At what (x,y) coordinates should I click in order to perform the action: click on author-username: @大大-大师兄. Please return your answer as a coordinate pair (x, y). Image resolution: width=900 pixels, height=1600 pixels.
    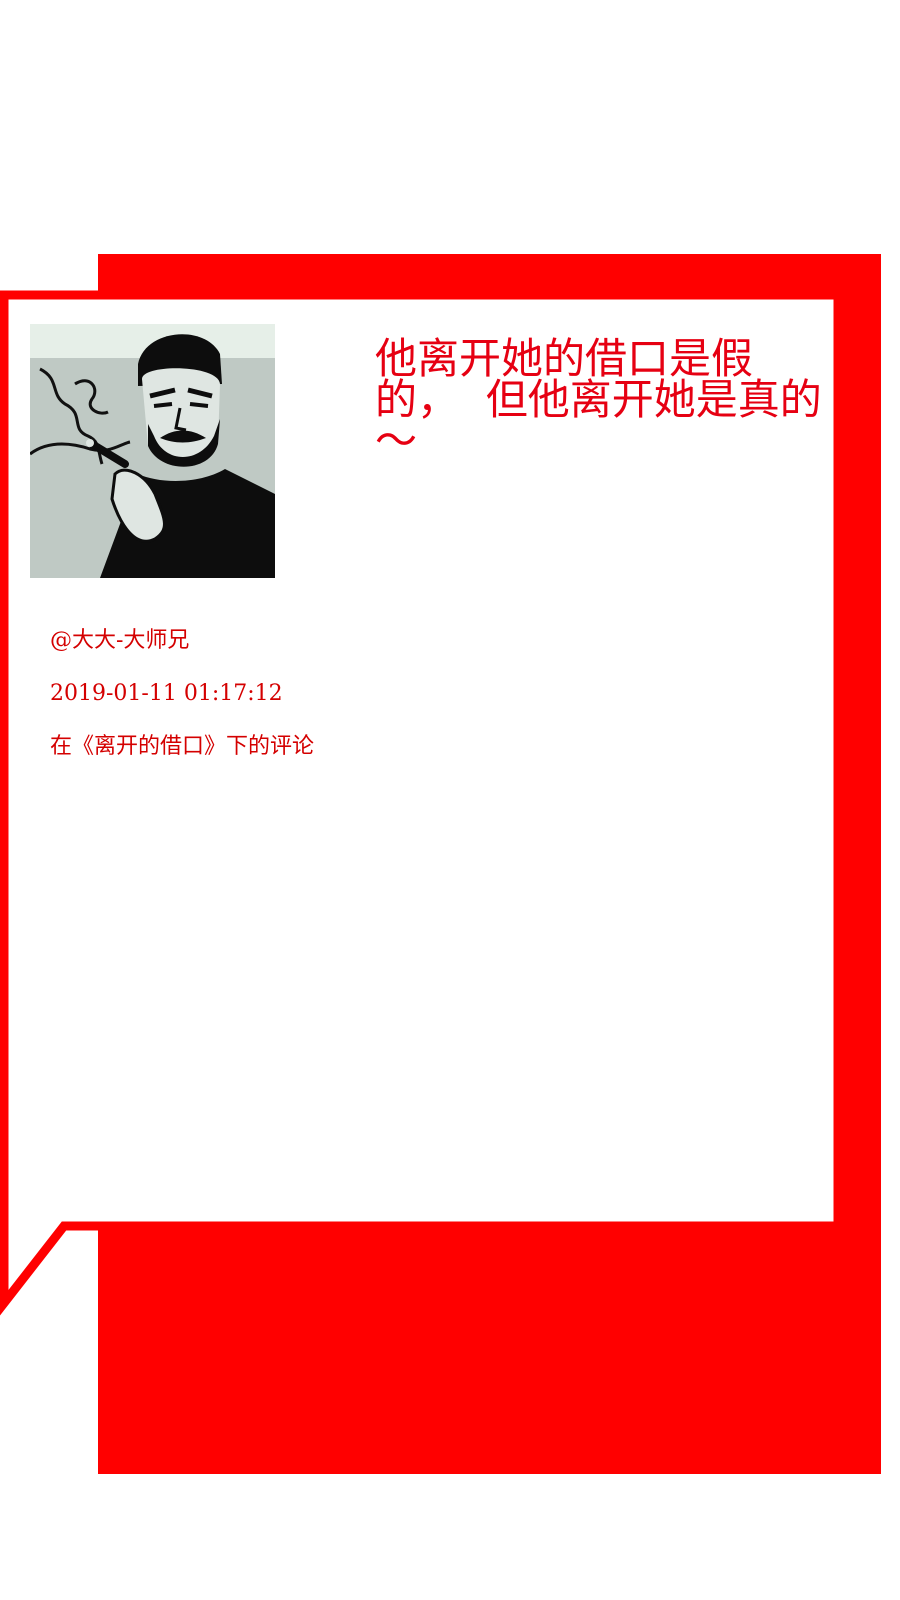
    Looking at the image, I should click on (120, 640).